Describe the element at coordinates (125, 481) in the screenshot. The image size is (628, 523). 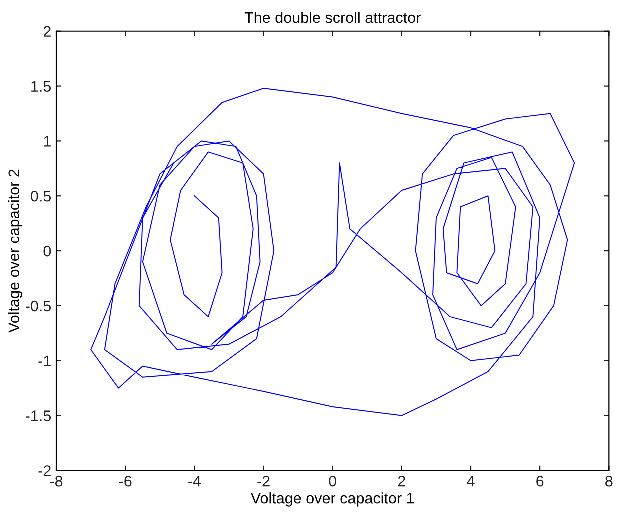
I see `x-tick-label: -6` at that location.